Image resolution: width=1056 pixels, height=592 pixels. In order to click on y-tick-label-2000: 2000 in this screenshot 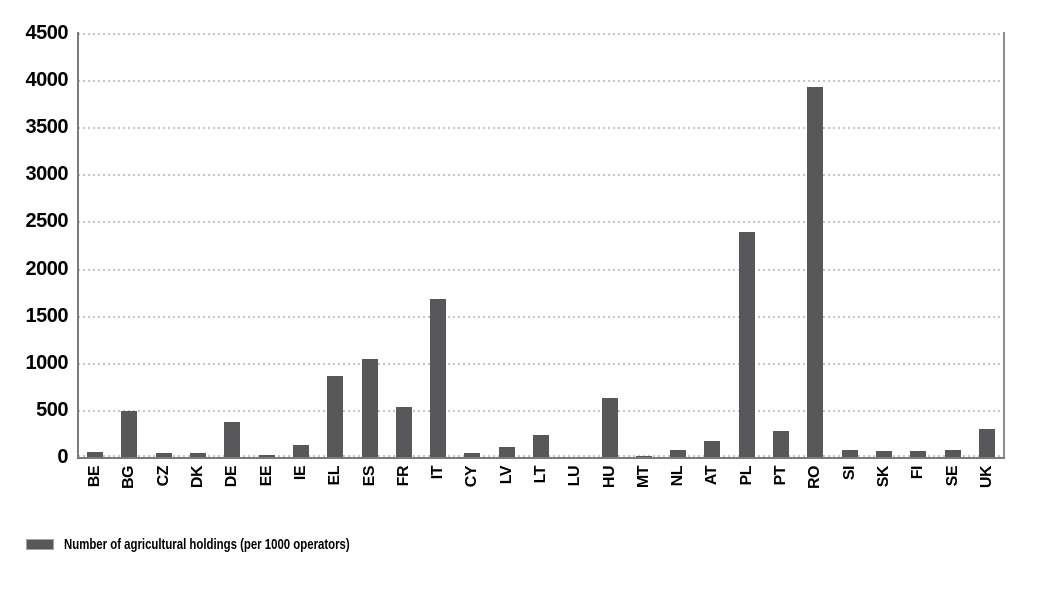, I will do `click(47, 268)`.